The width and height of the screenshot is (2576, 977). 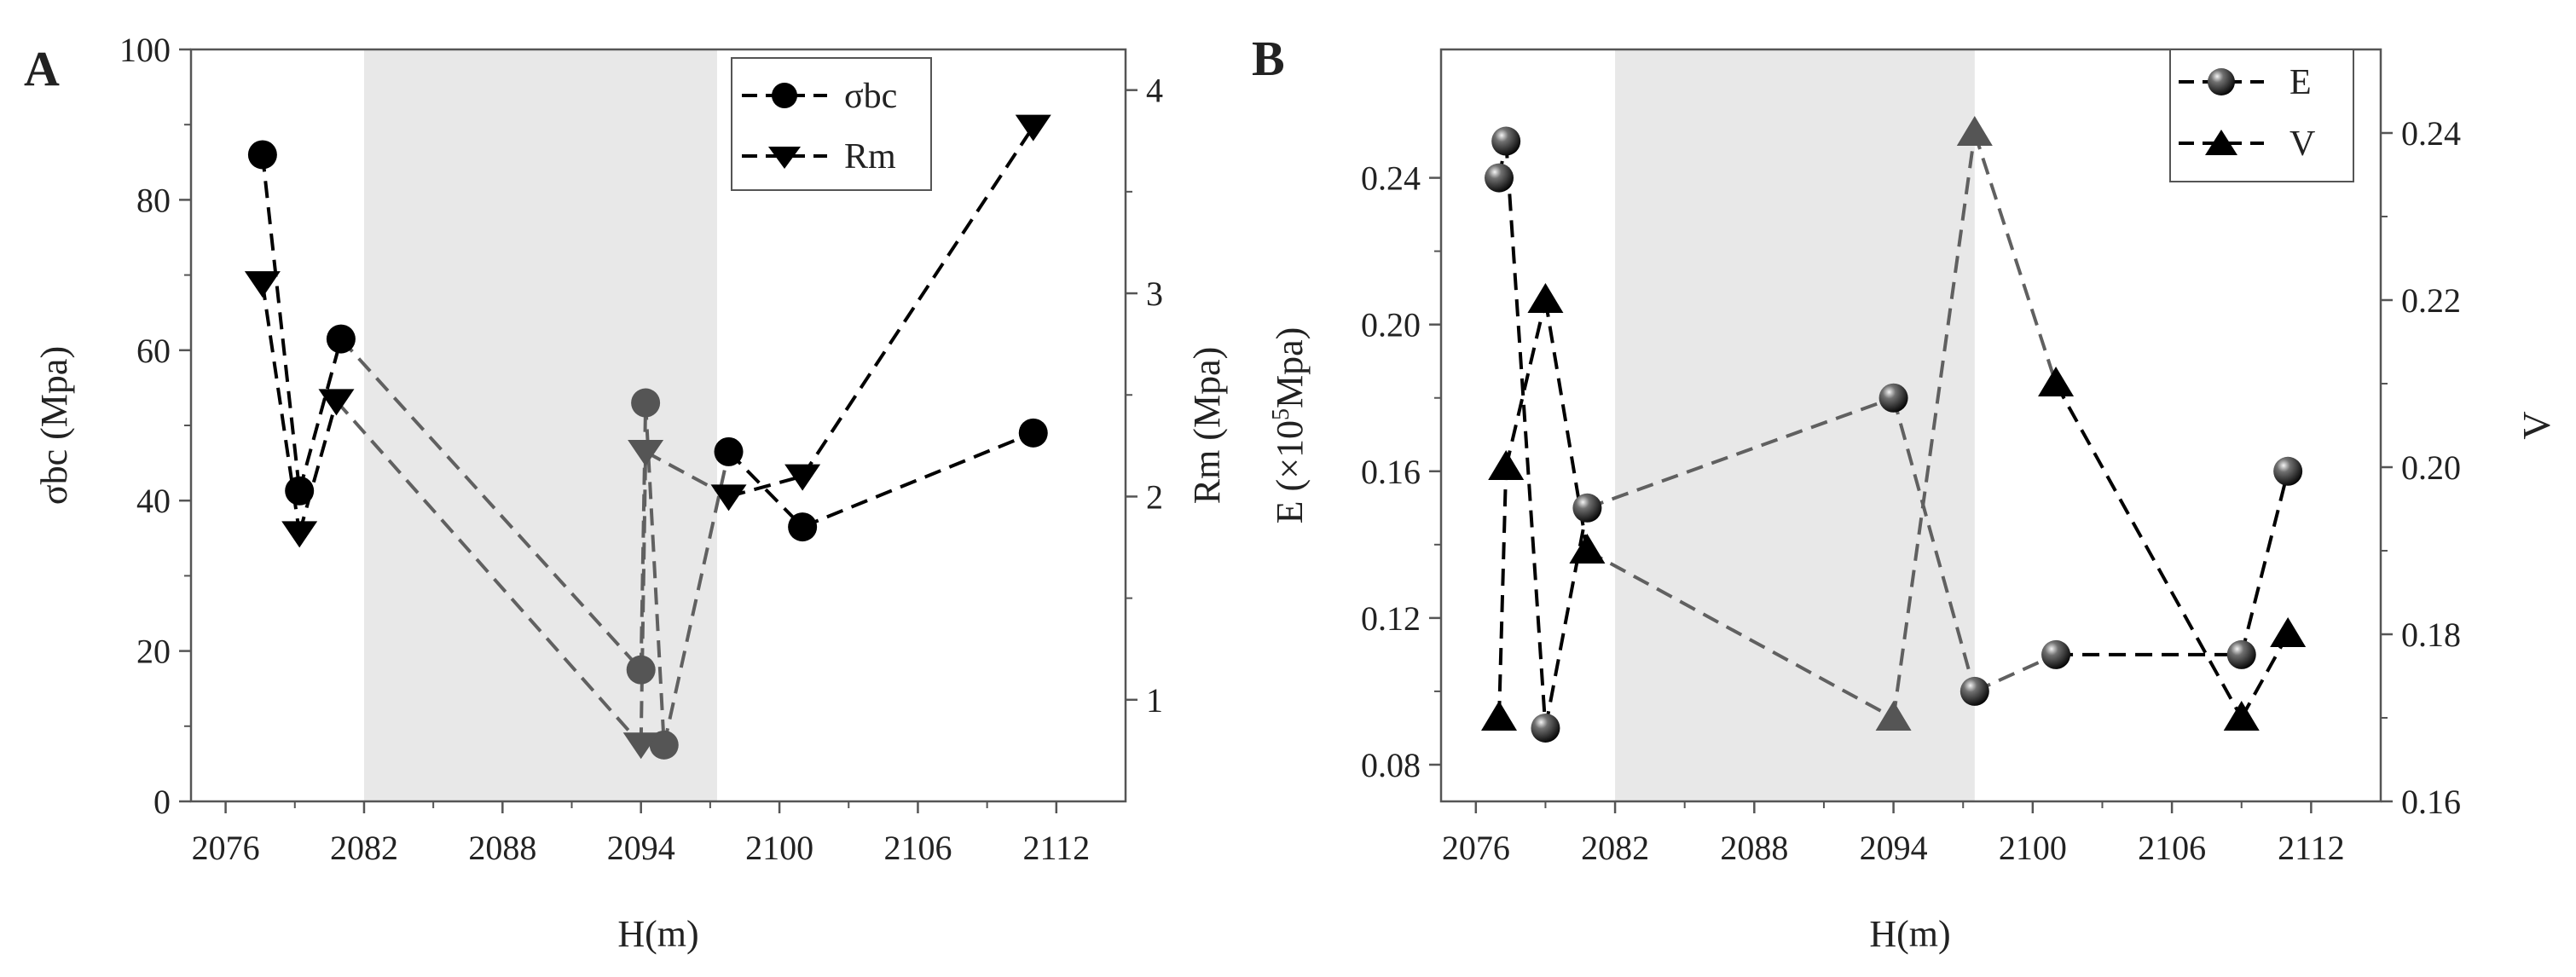 I want to click on left-y-axis-label-b: E (×105Mpa), so click(x=1290, y=425).